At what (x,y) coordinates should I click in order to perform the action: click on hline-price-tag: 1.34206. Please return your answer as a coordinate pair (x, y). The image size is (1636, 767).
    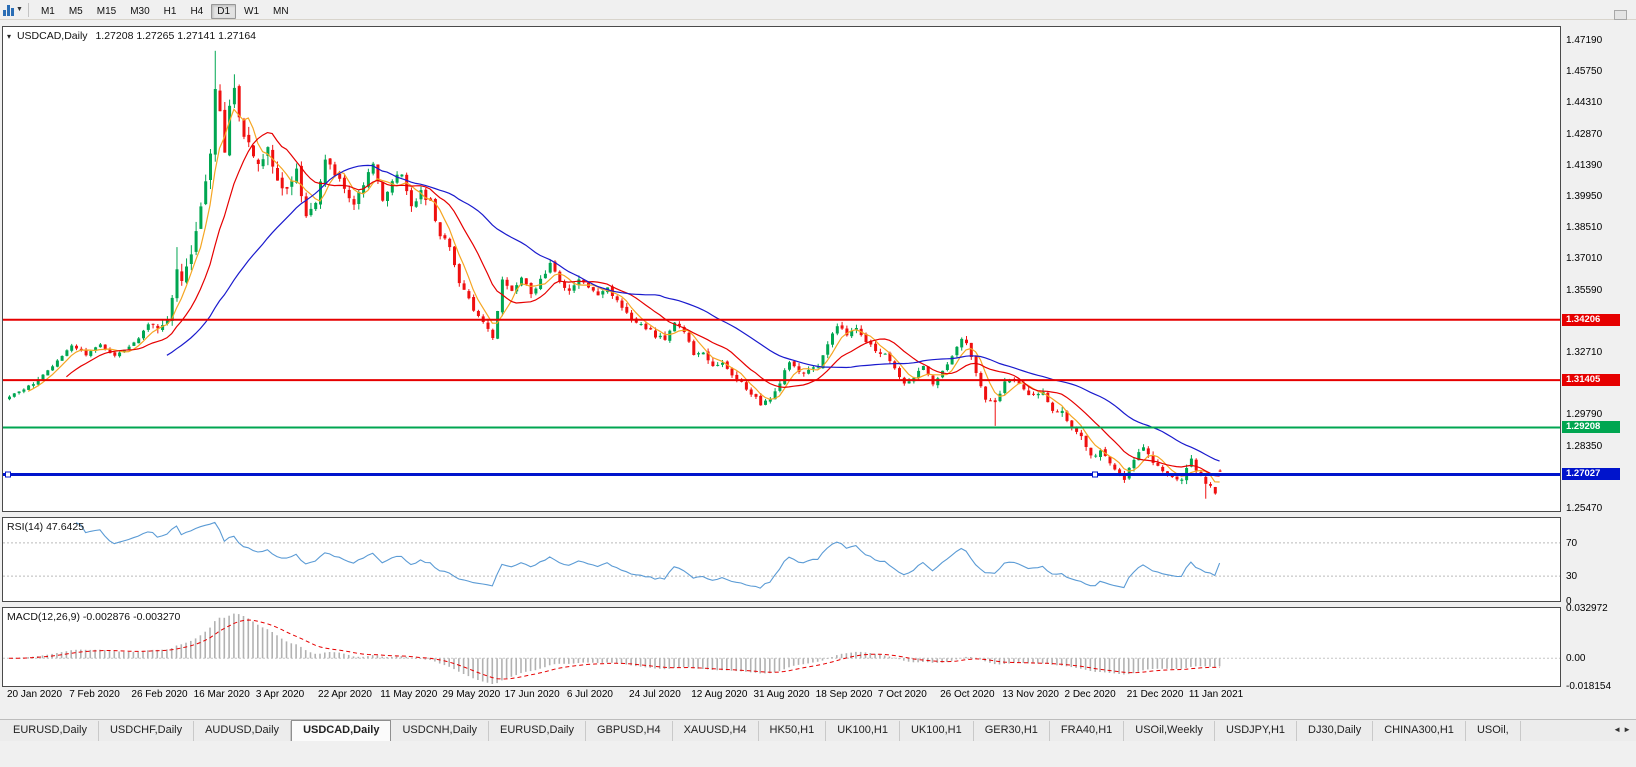
    Looking at the image, I should click on (1591, 319).